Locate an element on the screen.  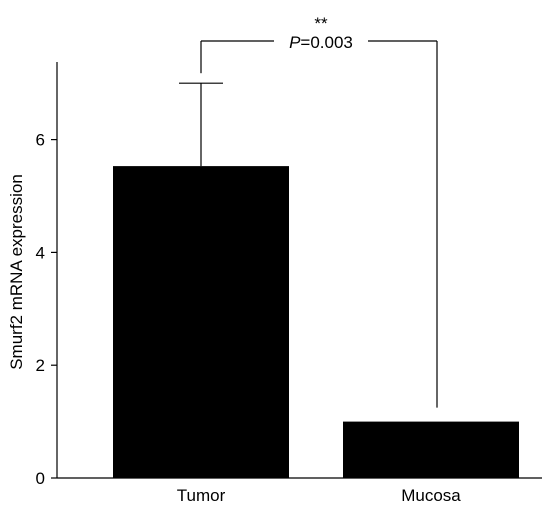
significance-stars: ** is located at coordinates (321, 23).